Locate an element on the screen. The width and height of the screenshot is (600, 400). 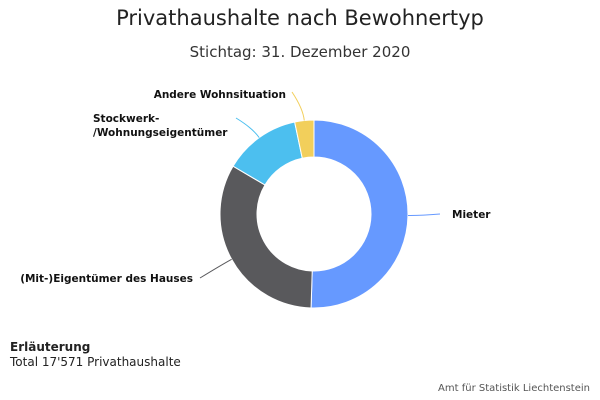
data-label-3: Andere Wohnsituation is located at coordinates (220, 95).